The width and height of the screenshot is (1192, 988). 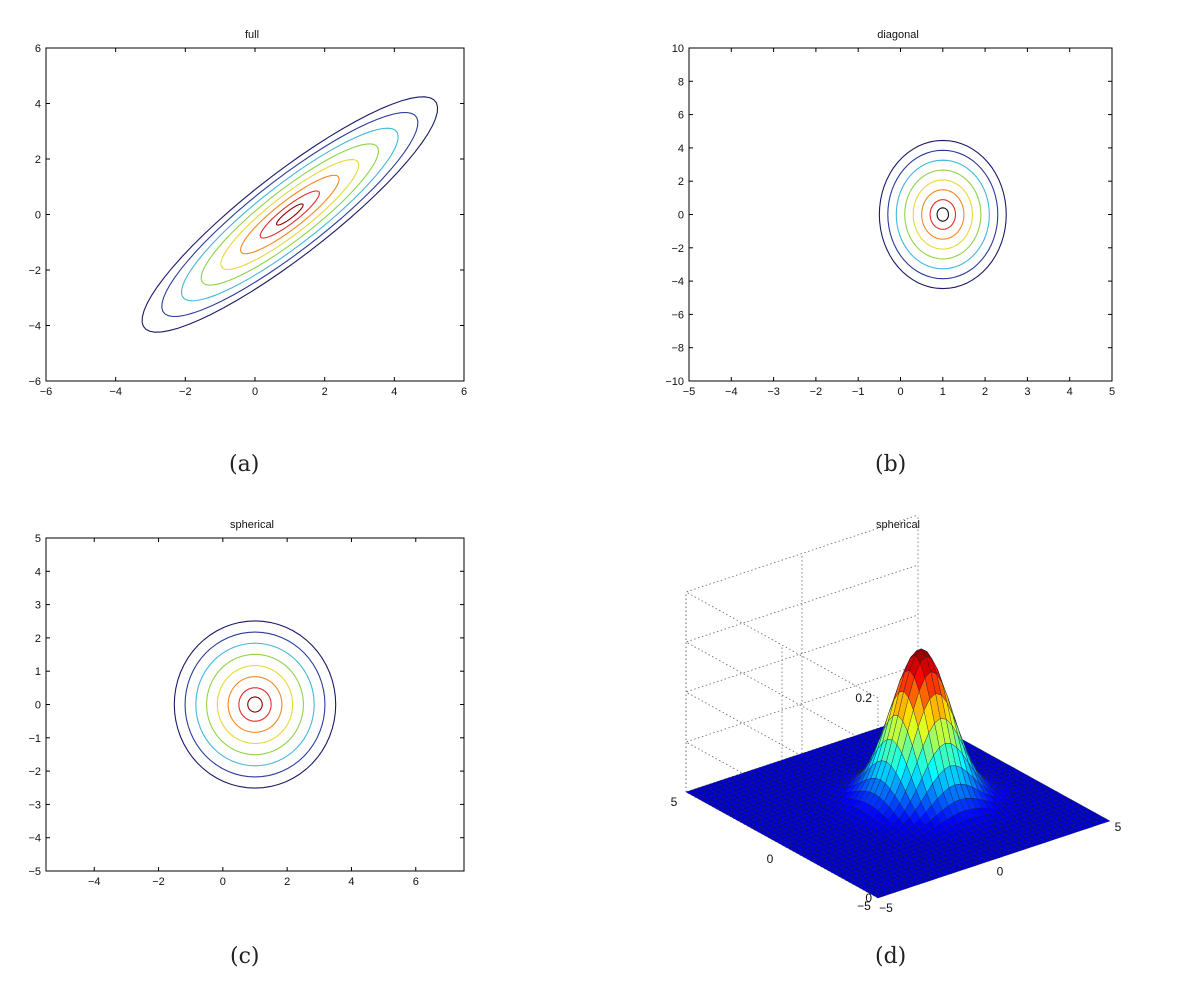 I want to click on caption-b: (b), so click(x=891, y=464).